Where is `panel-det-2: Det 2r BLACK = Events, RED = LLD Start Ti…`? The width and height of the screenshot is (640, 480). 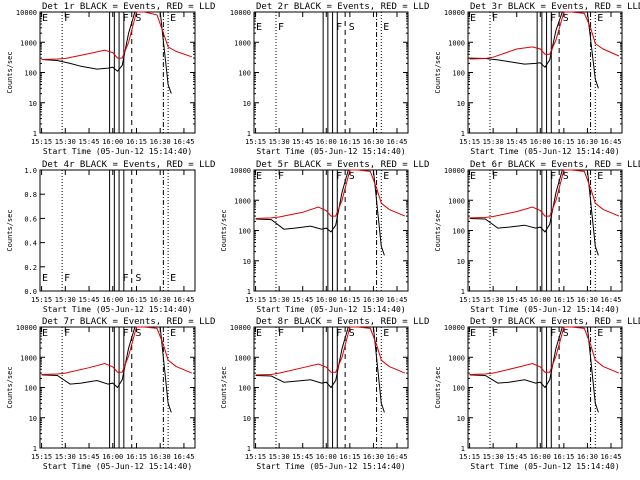 panel-det-2: Det 2r BLACK = Events, RED = LLD Start Ti… is located at coordinates (329, 79).